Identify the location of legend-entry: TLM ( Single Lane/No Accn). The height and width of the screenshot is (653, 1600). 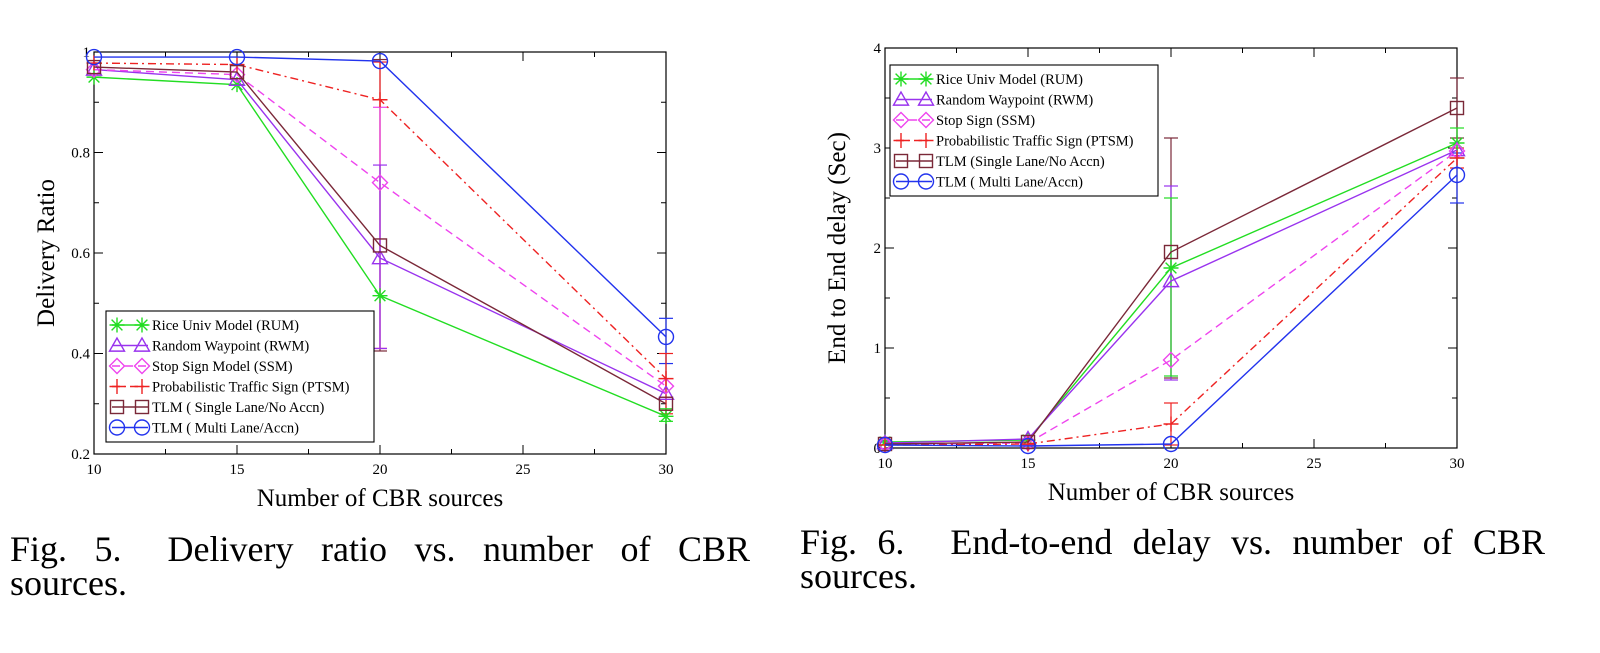
(217, 407).